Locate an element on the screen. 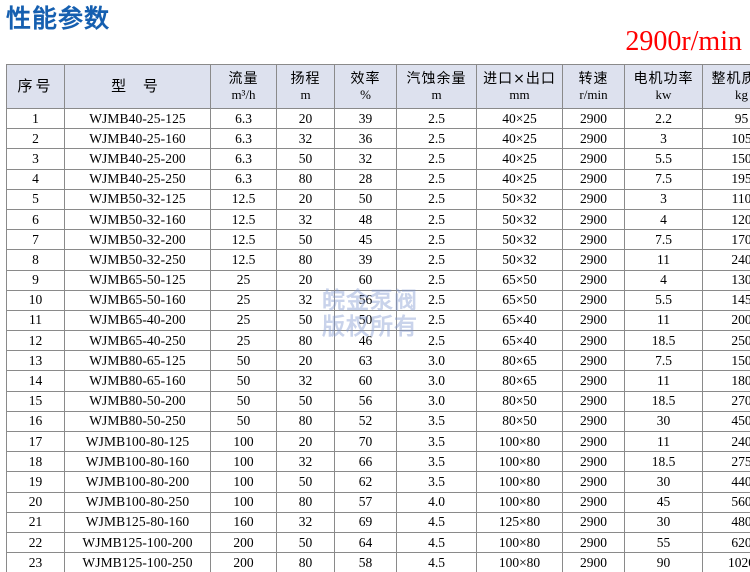 The image size is (750, 572). cell-value: 28 is located at coordinates (365, 179).